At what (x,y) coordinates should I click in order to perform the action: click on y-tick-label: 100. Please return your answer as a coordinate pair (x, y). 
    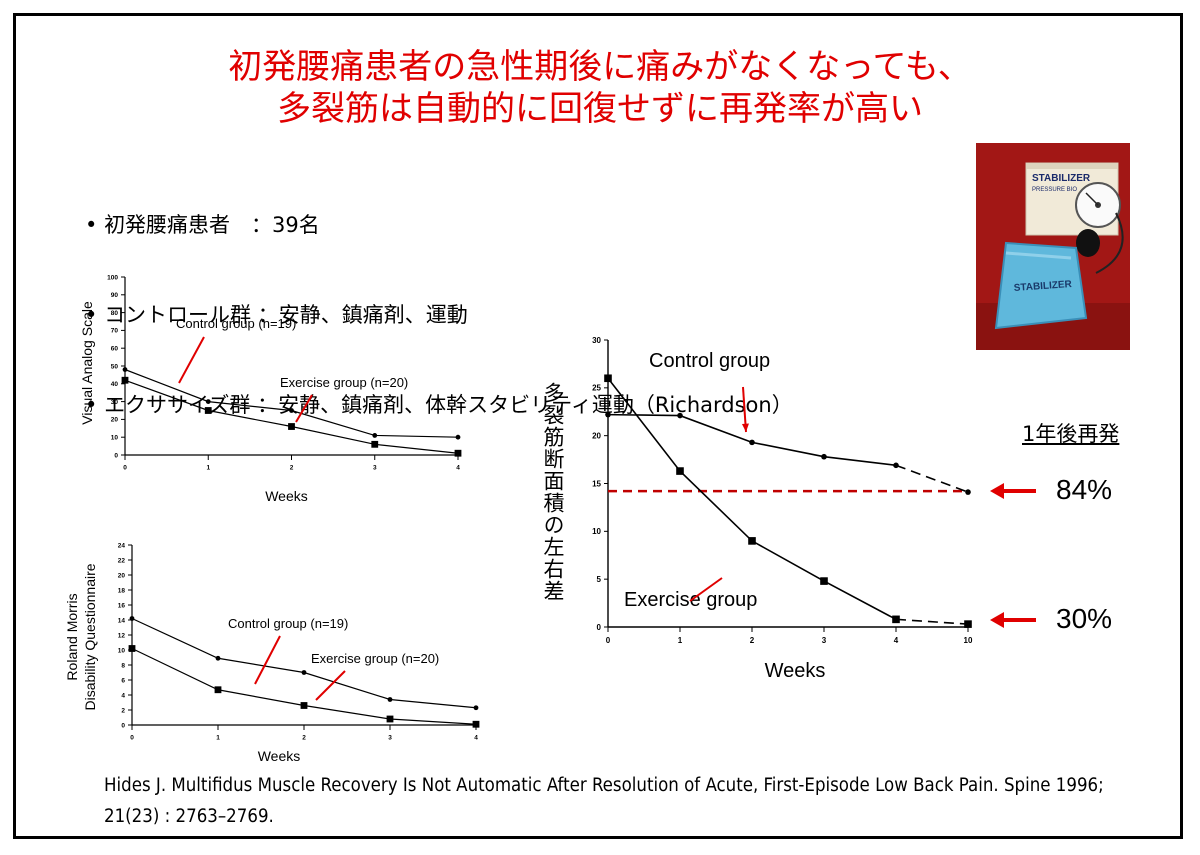
    Looking at the image, I should click on (112, 277).